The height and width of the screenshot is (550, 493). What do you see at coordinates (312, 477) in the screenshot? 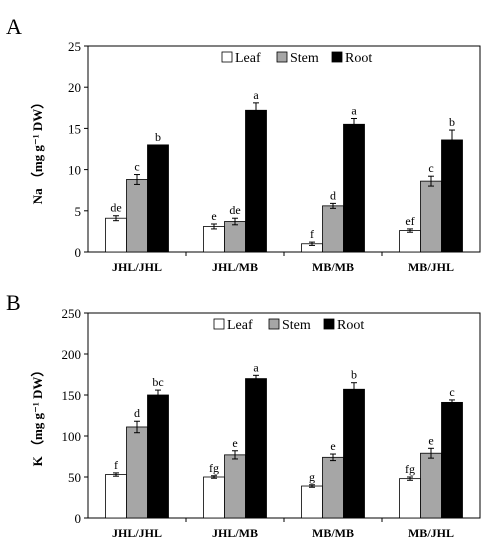
I see `significance-letter-b: g` at bounding box center [312, 477].